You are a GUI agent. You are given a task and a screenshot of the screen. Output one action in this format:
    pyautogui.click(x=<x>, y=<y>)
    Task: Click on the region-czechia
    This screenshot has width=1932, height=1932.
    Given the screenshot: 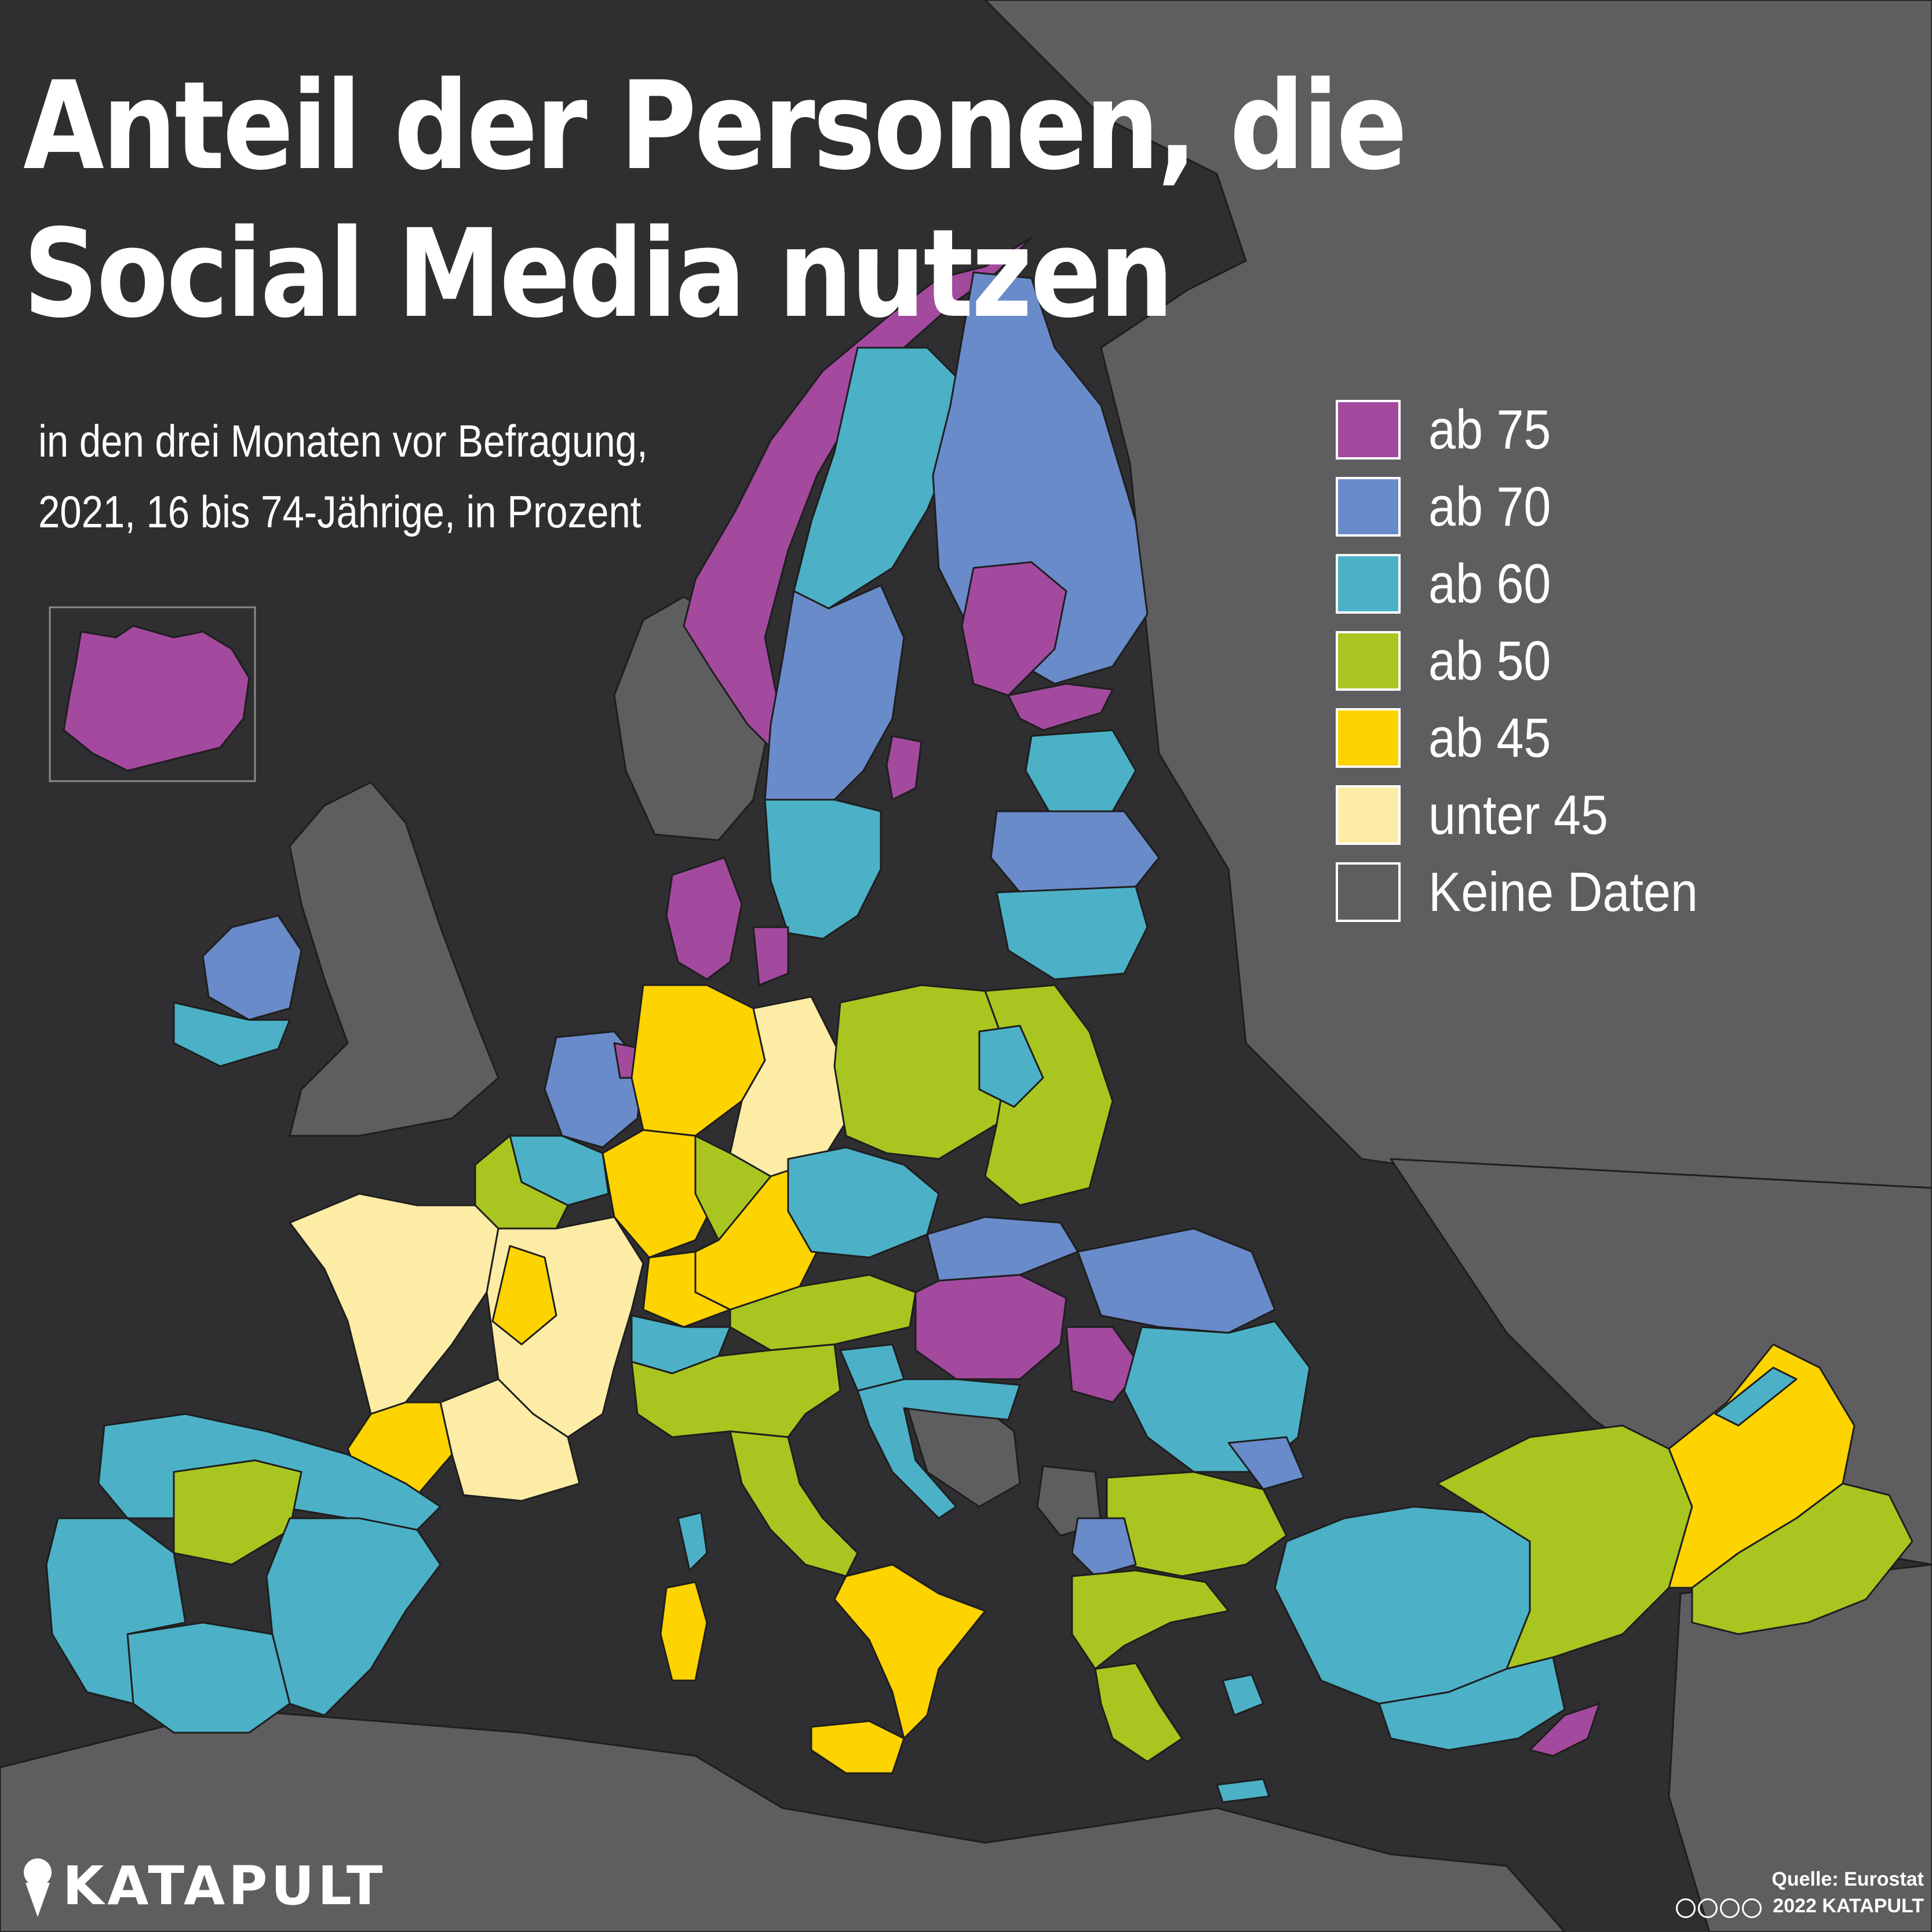 What is the action you would take?
    pyautogui.click(x=863, y=1203)
    